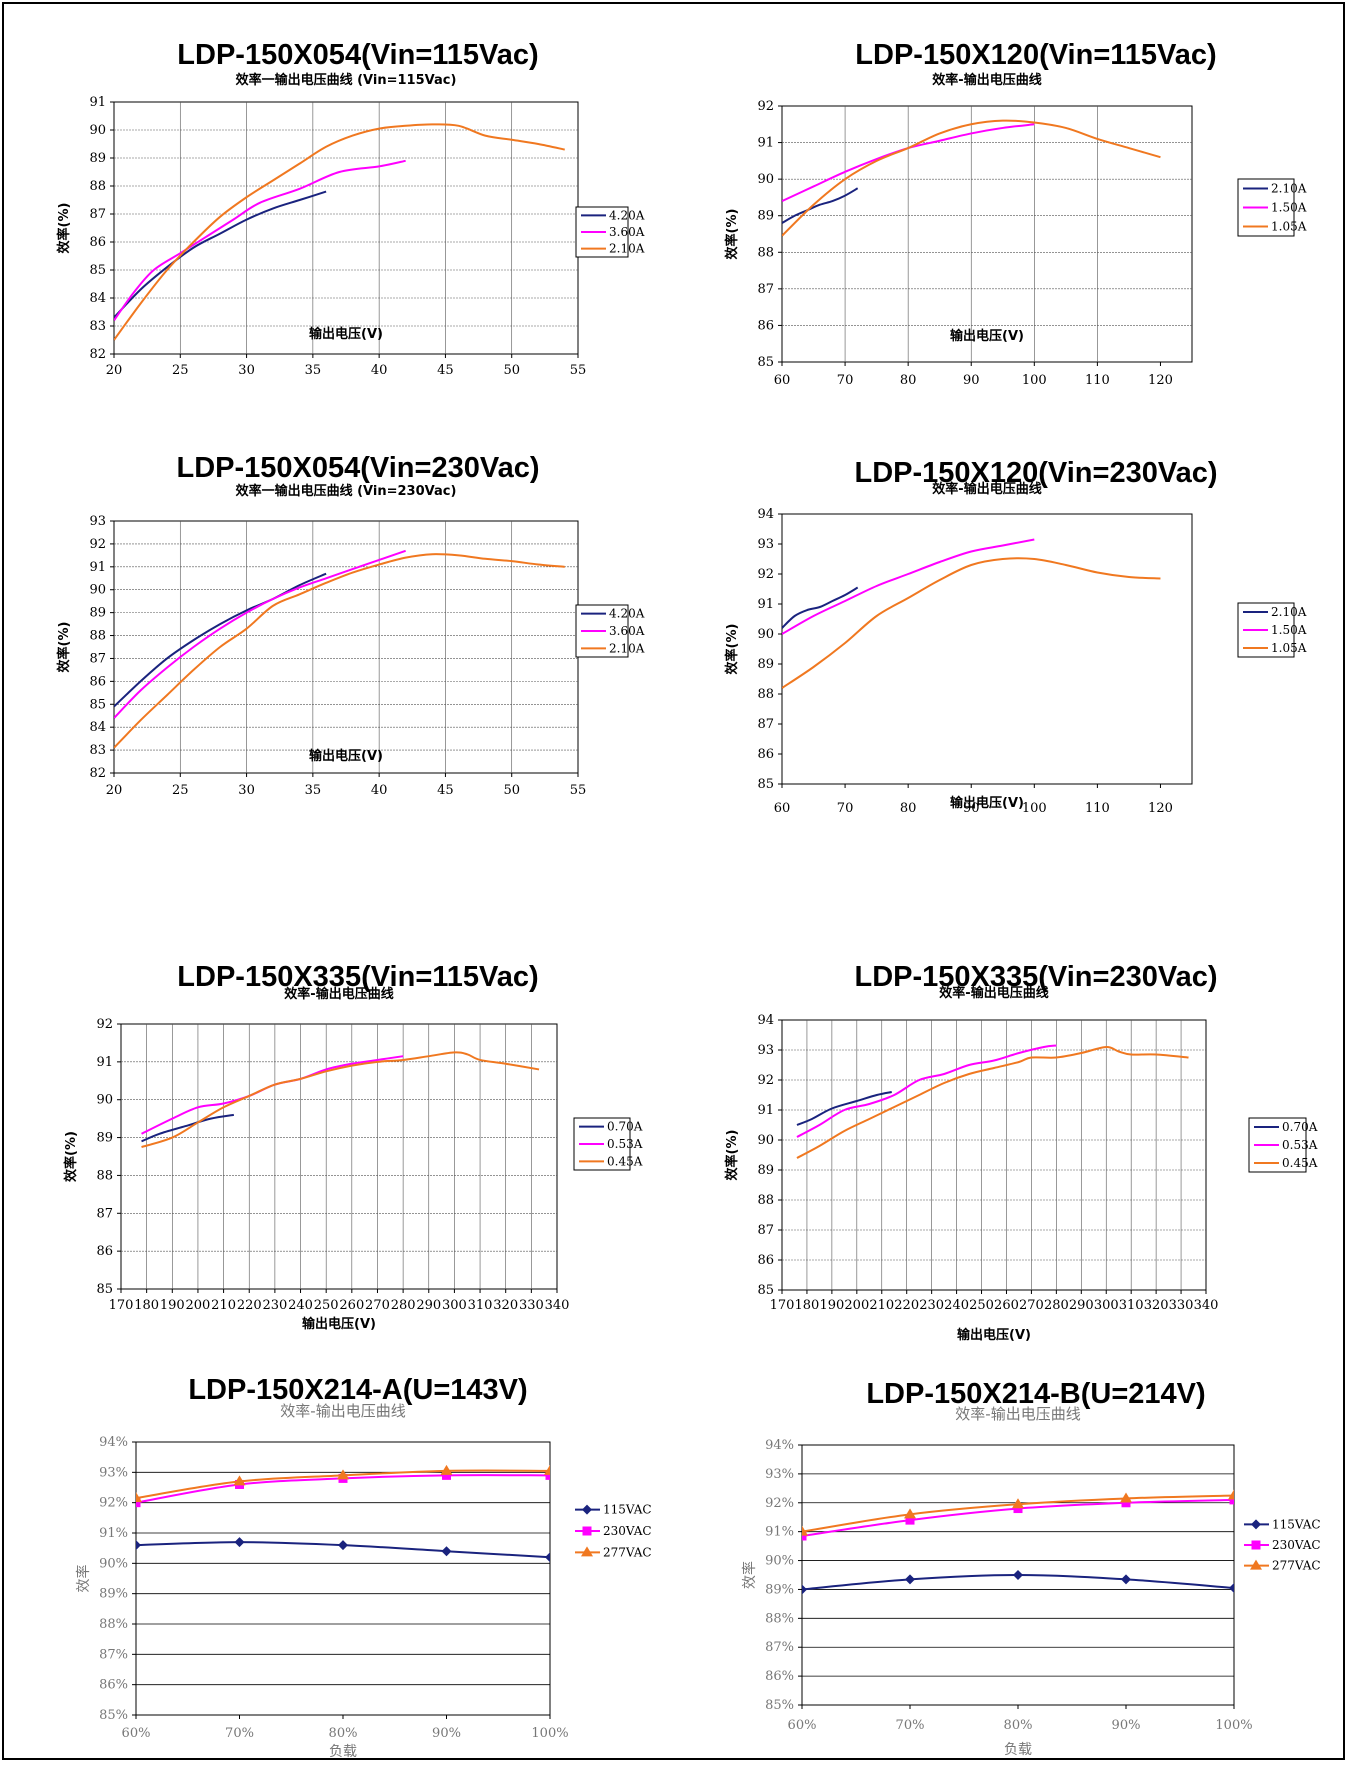 This screenshot has width=1349, height=1785. I want to click on x-tick-label: 230, so click(274, 1305).